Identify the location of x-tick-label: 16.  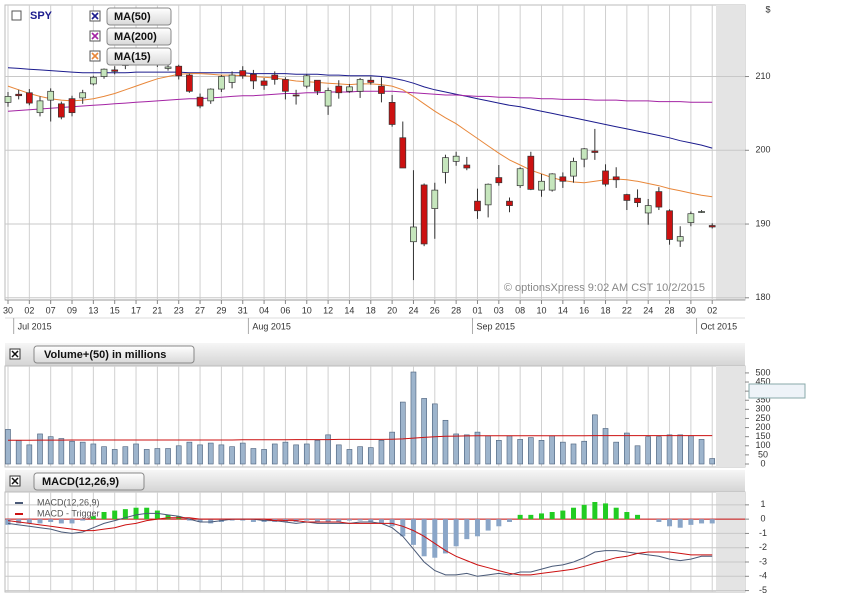
(584, 310).